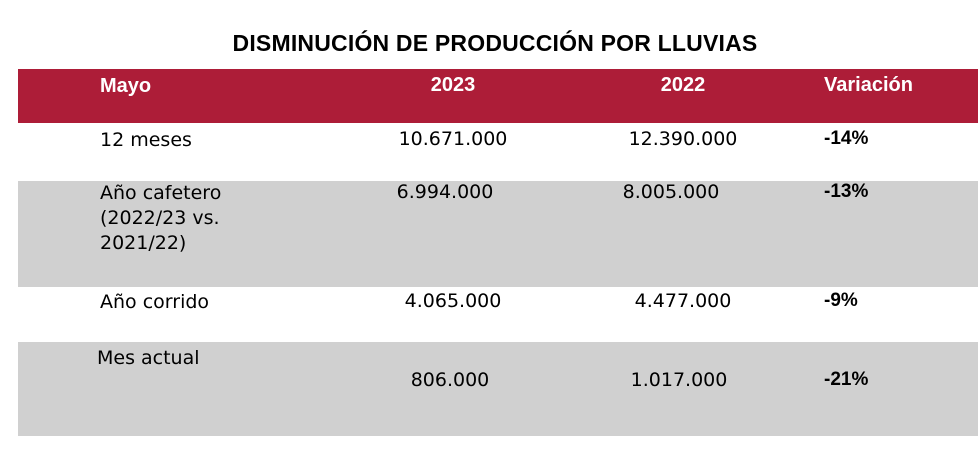  What do you see at coordinates (498, 152) in the screenshot?
I see `table-row: 12 meses 10.671.000 12.390.000 -14%` at bounding box center [498, 152].